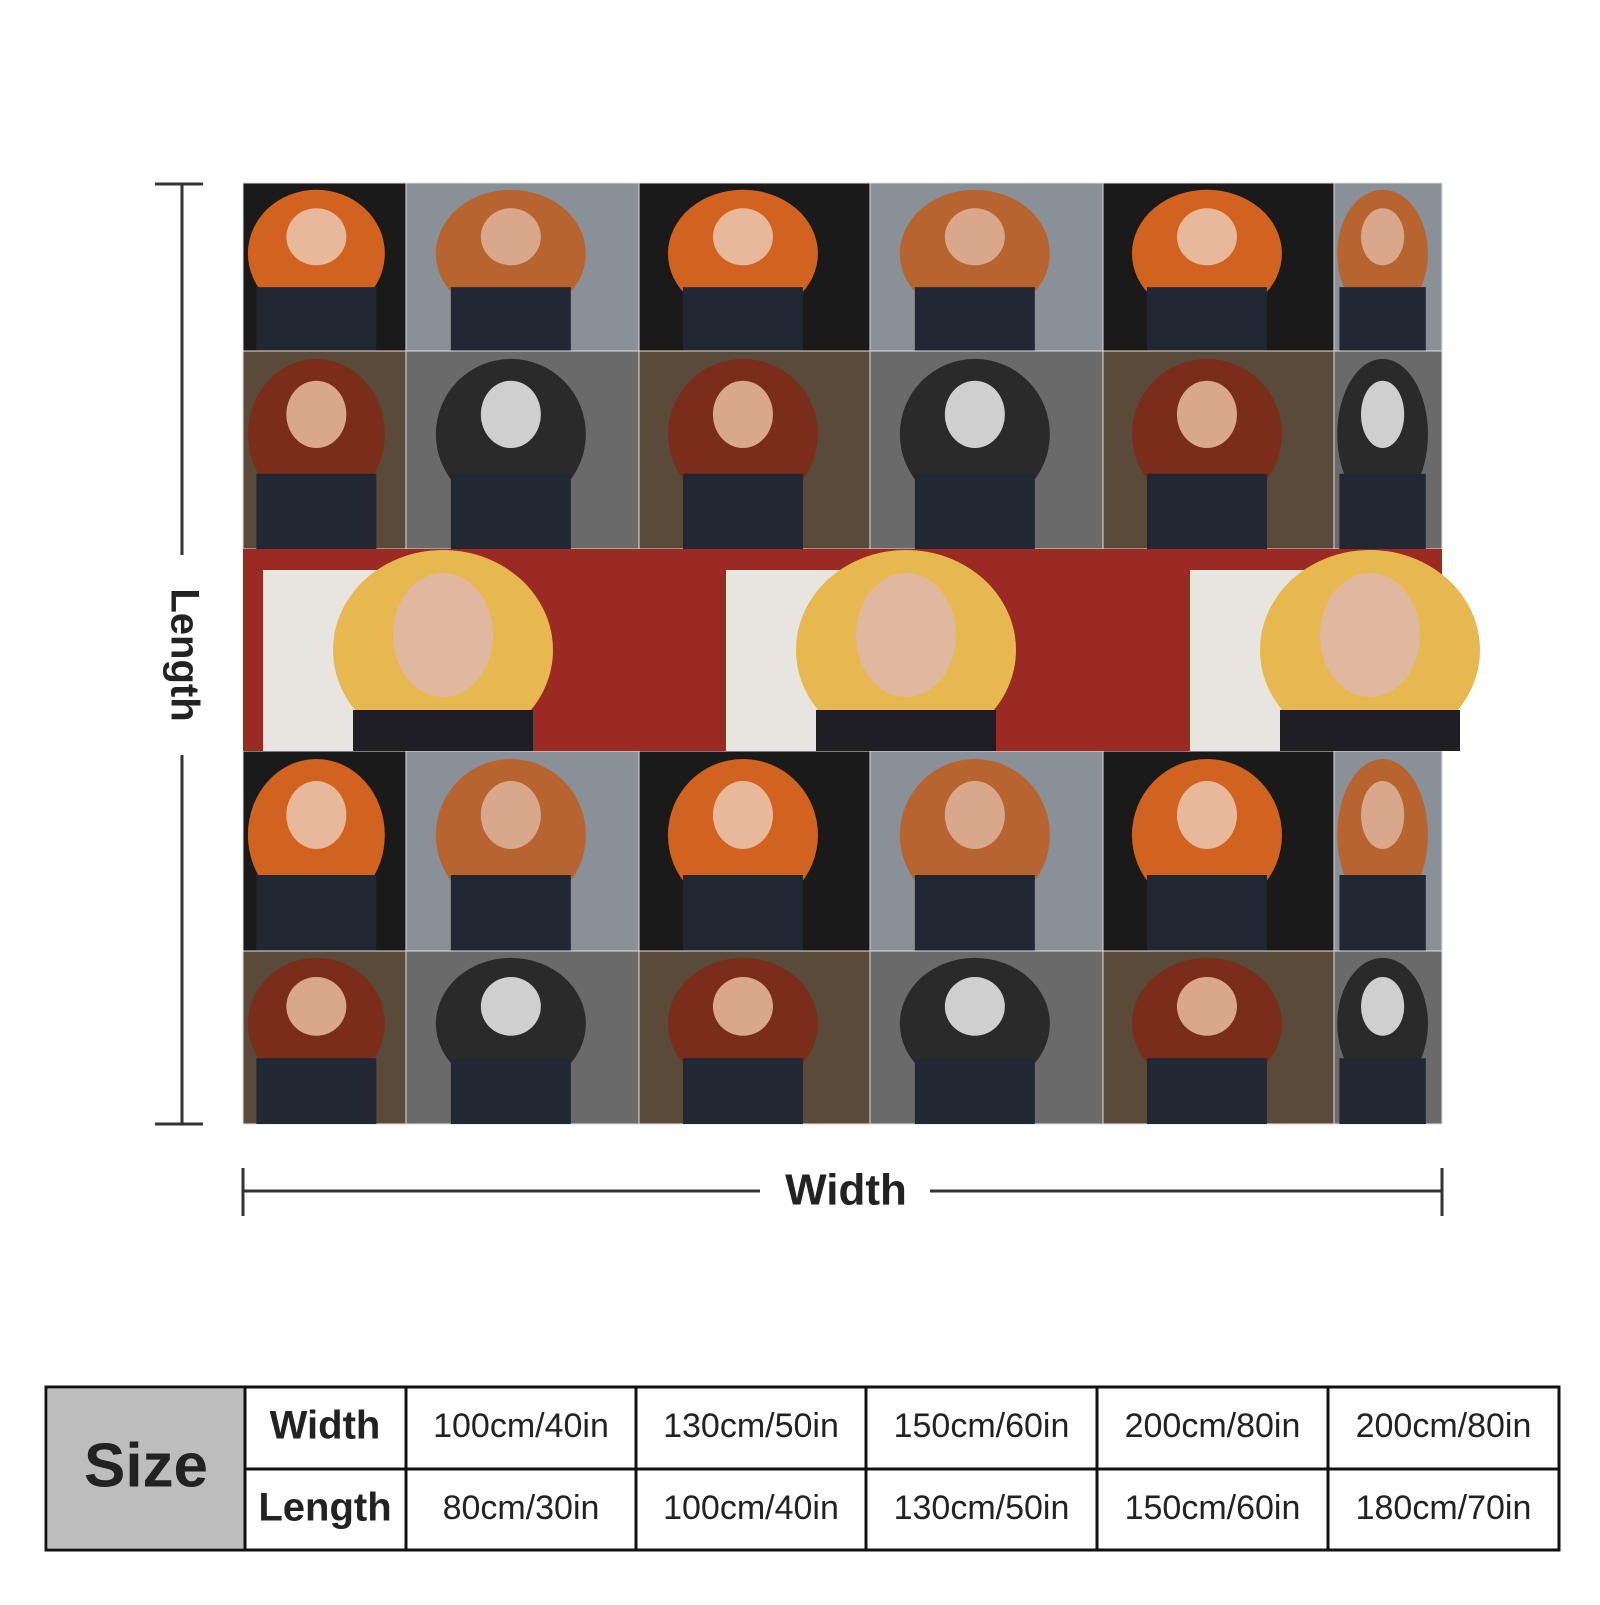 Image resolution: width=1600 pixels, height=1605 pixels. Describe the element at coordinates (324, 1508) in the screenshot. I see `row-header: Length` at that location.